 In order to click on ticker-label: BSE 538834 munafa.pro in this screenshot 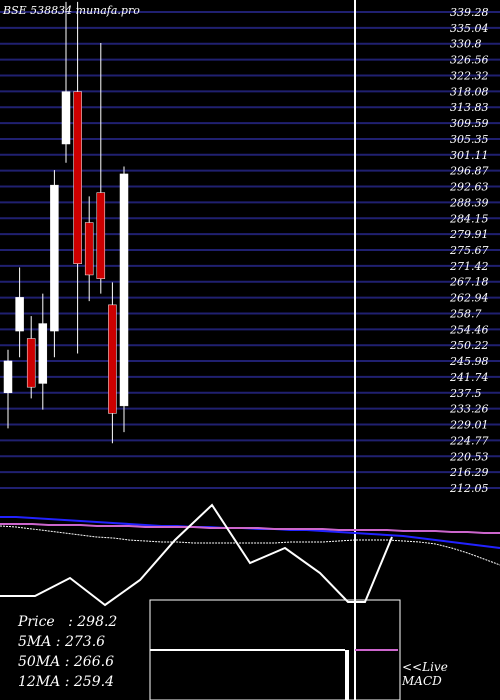, I will do `click(71, 10)`.